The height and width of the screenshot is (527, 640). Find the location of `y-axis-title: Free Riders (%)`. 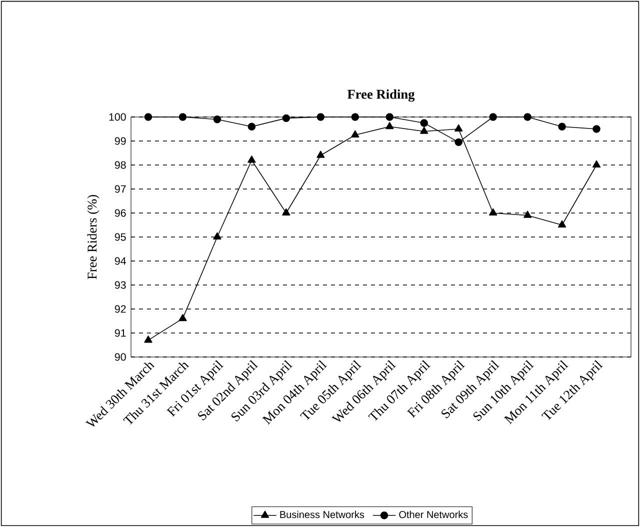

y-axis-title: Free Riders (%) is located at coordinates (93, 237).